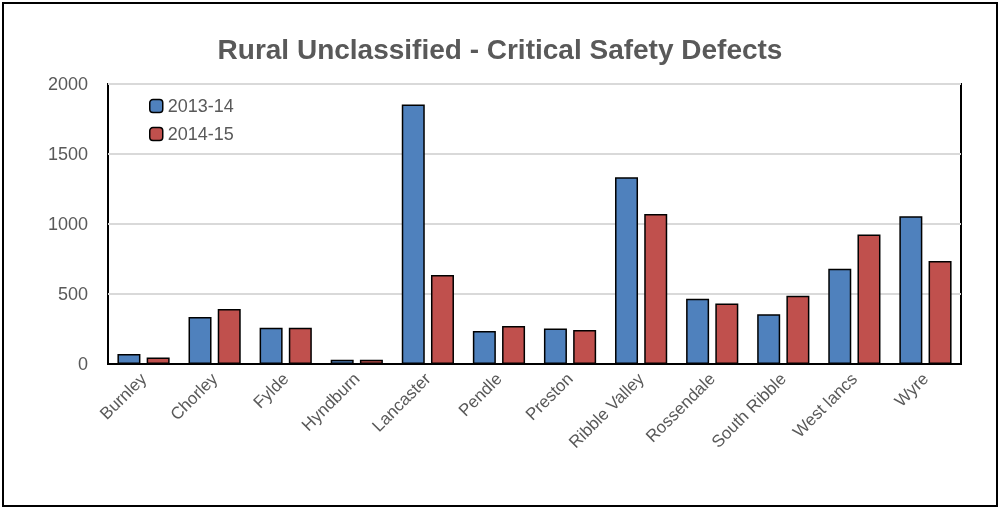 This screenshot has width=1002, height=511. What do you see at coordinates (67, 224) in the screenshot?
I see `y-tick-label: 1000` at bounding box center [67, 224].